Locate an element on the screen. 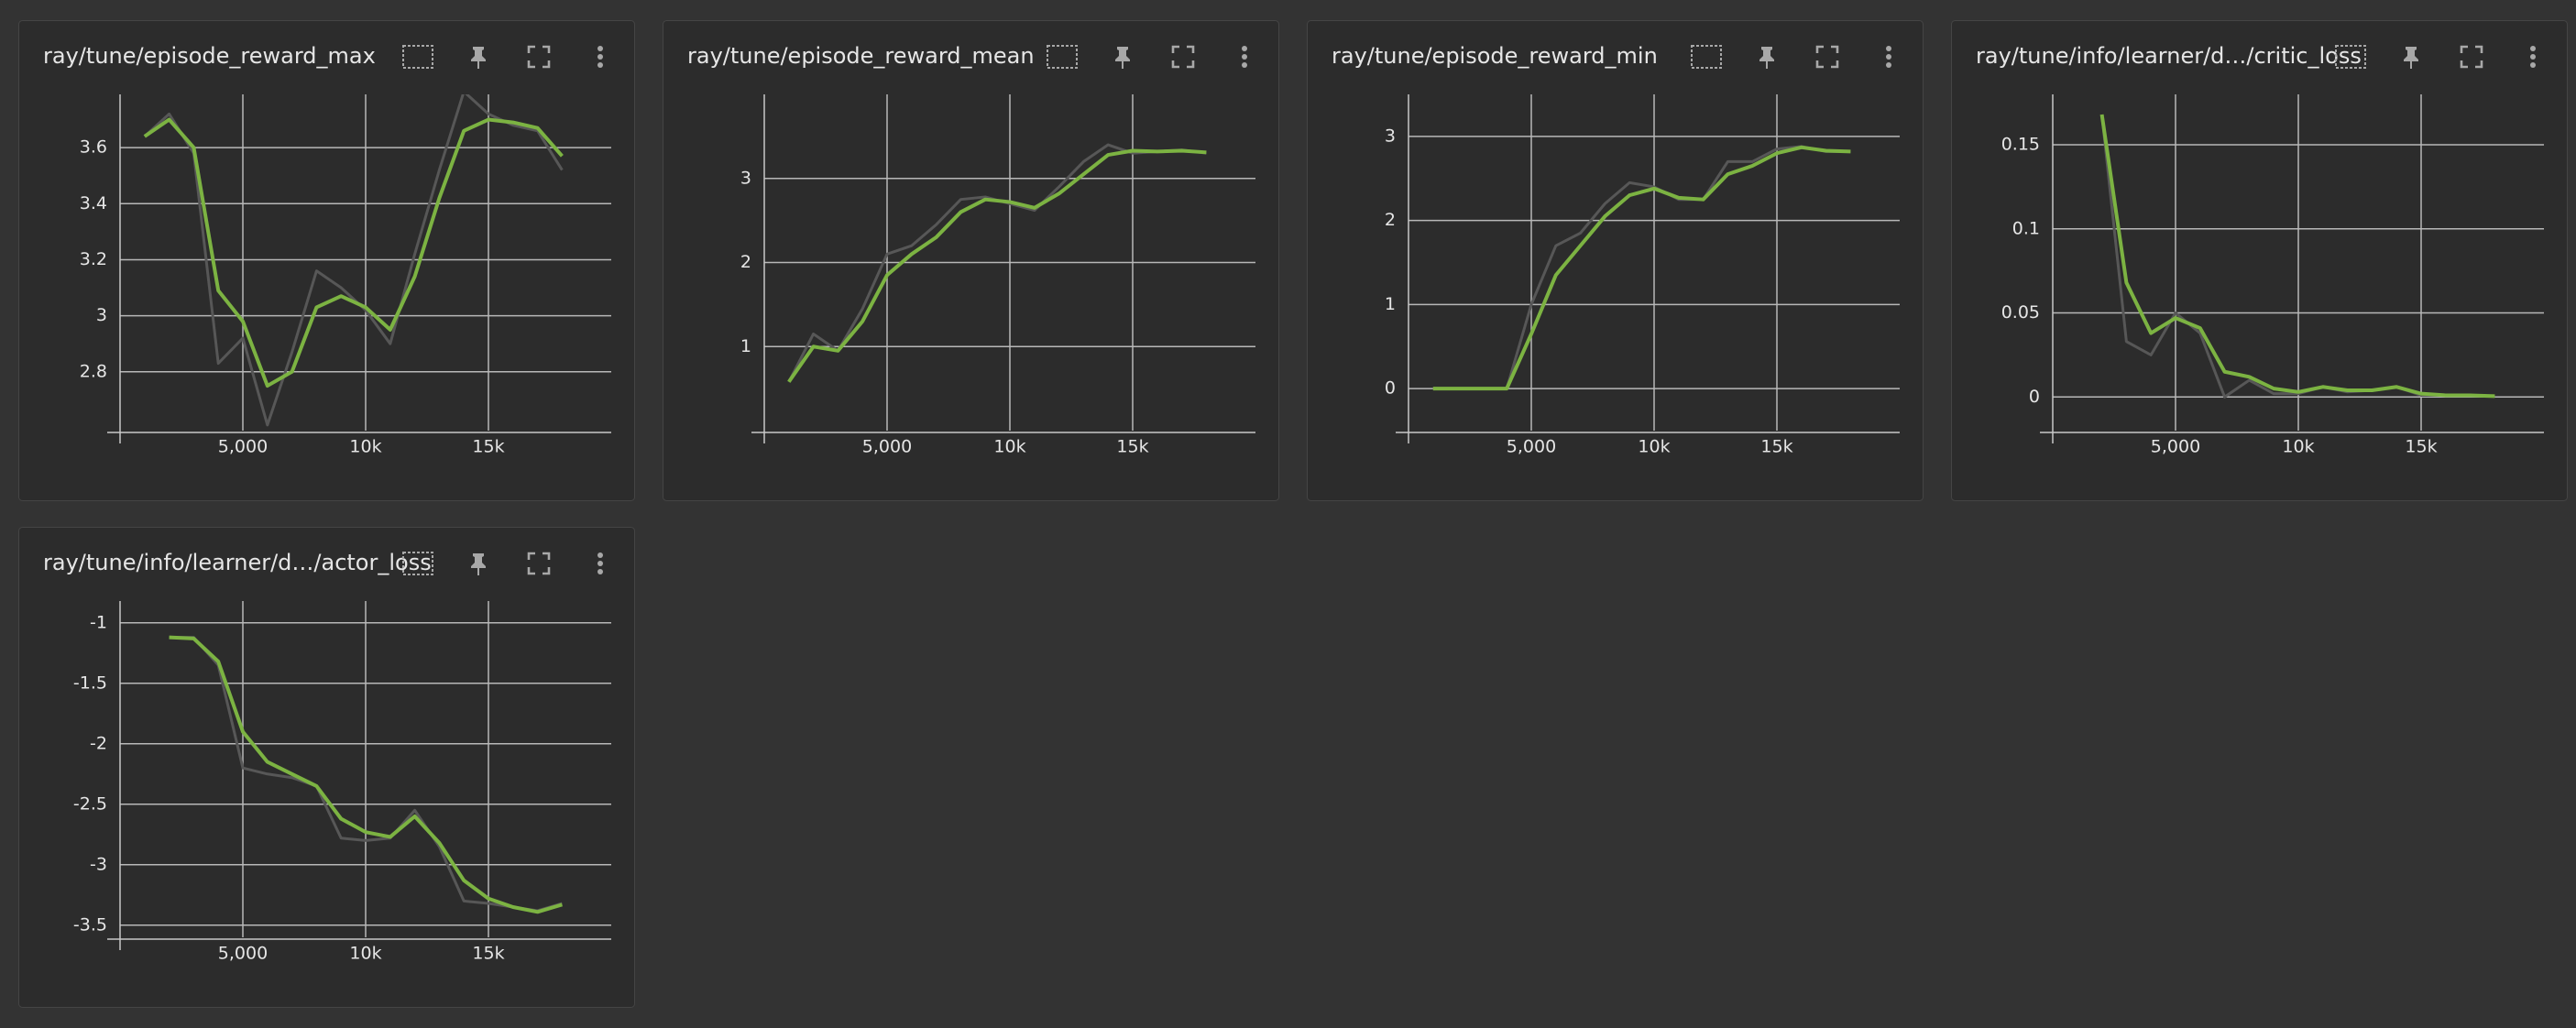 Image resolution: width=2576 pixels, height=1028 pixels. y-tick-label: -1.5 is located at coordinates (90, 683).